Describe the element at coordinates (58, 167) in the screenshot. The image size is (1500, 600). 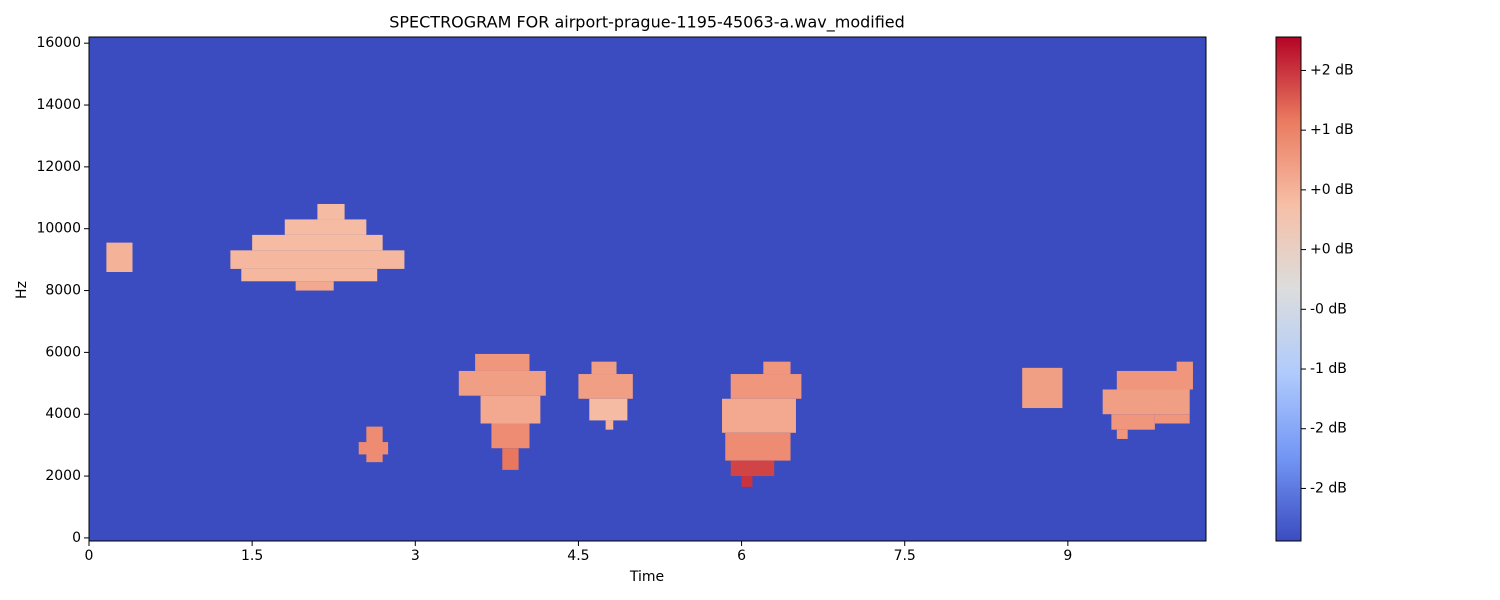
I see `y-tick-label: 12000` at that location.